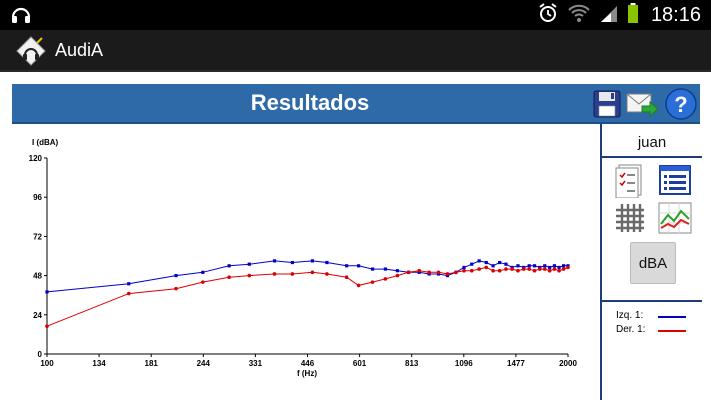 Image resolution: width=711 pixels, height=405 pixels. What do you see at coordinates (675, 218) in the screenshot?
I see `line-chart-icon` at bounding box center [675, 218].